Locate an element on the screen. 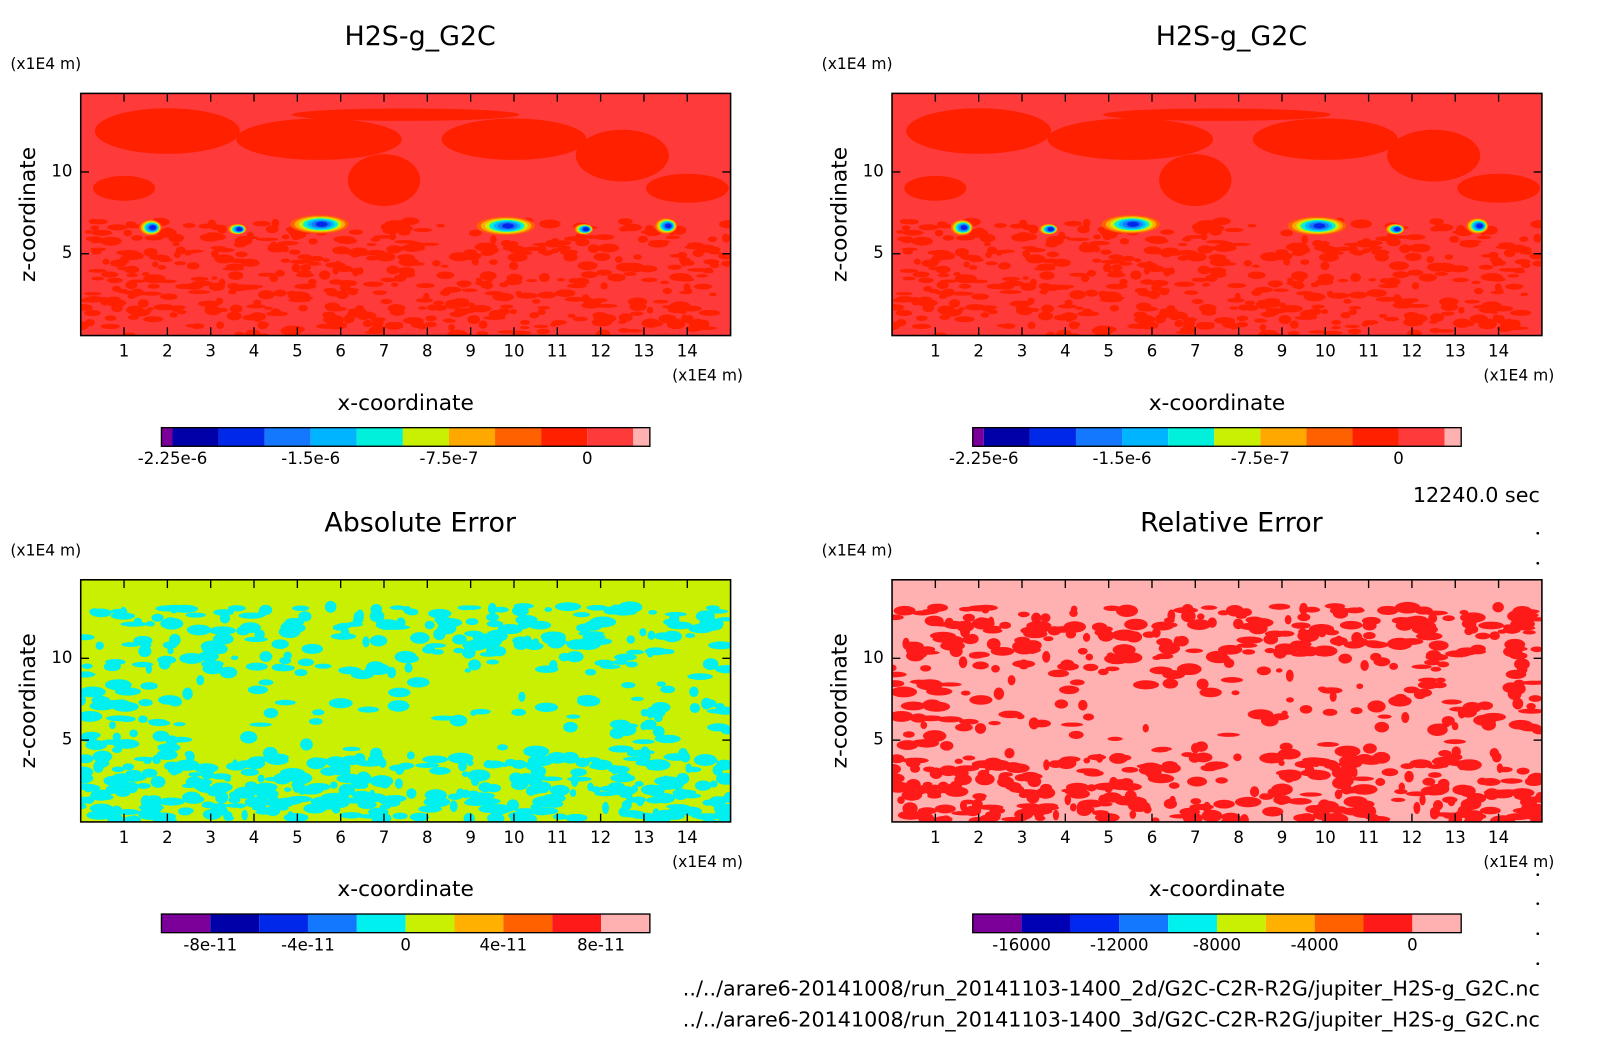 The width and height of the screenshot is (1604, 1054). colorbar-tick-label: -2.25e-6 is located at coordinates (984, 458).